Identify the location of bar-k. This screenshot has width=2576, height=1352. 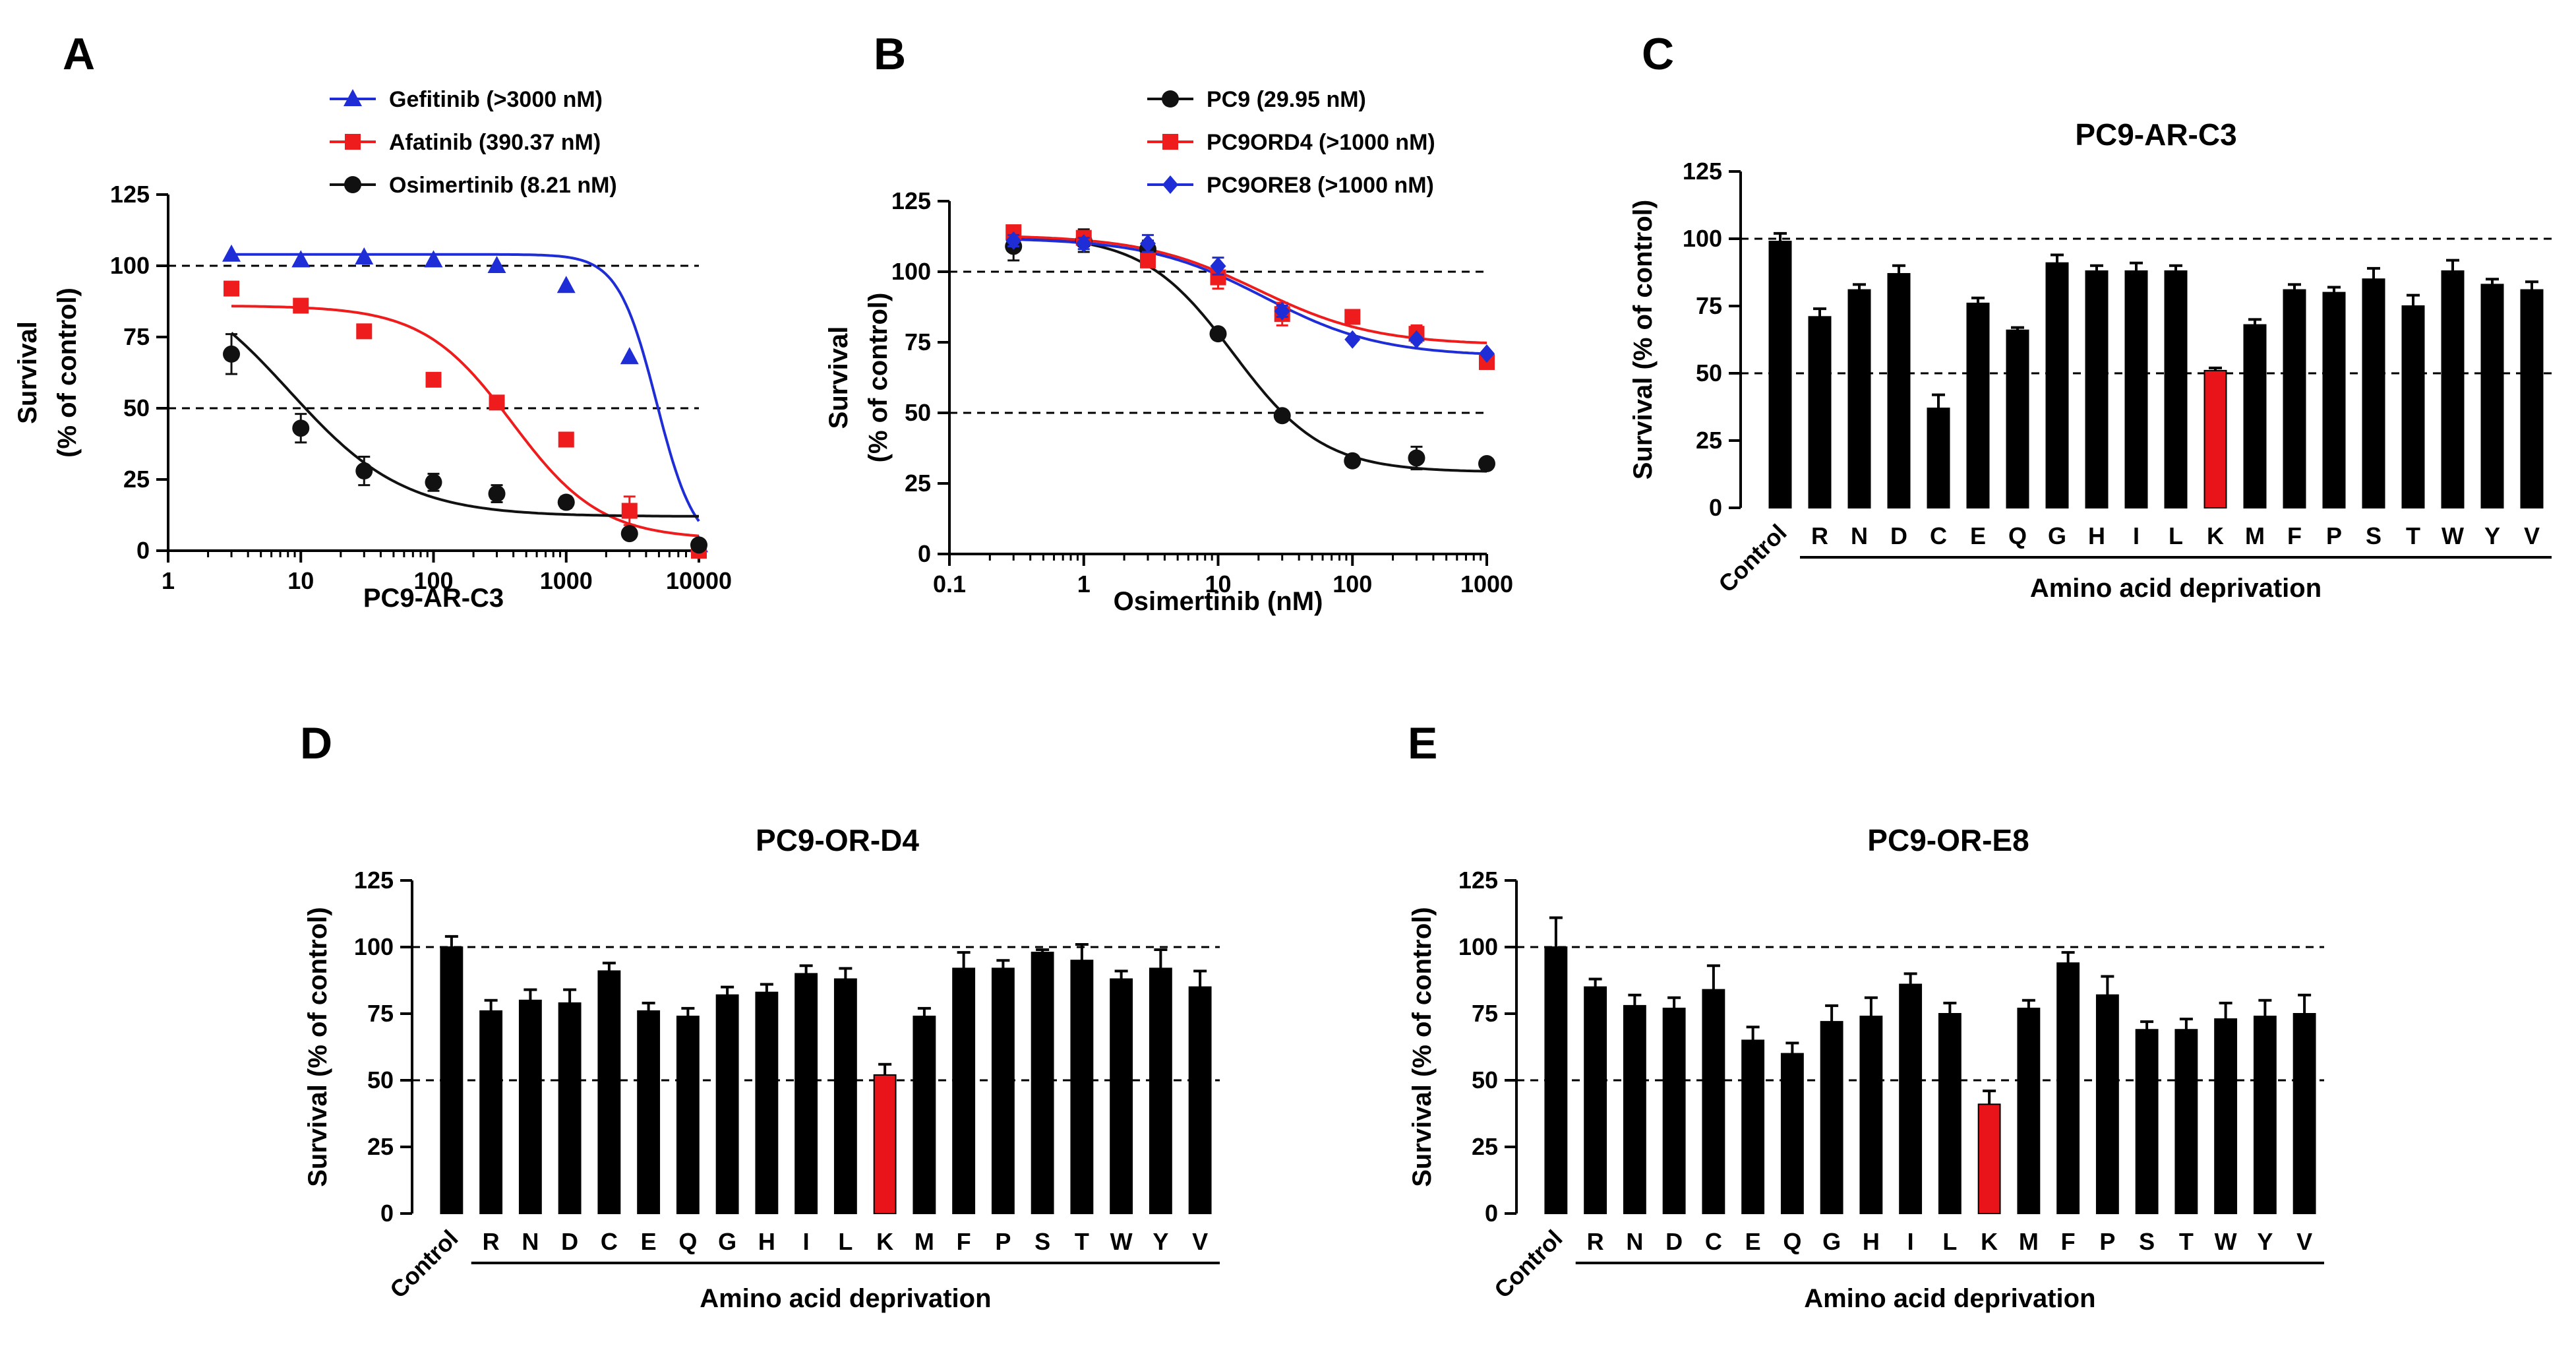
(1989, 1158).